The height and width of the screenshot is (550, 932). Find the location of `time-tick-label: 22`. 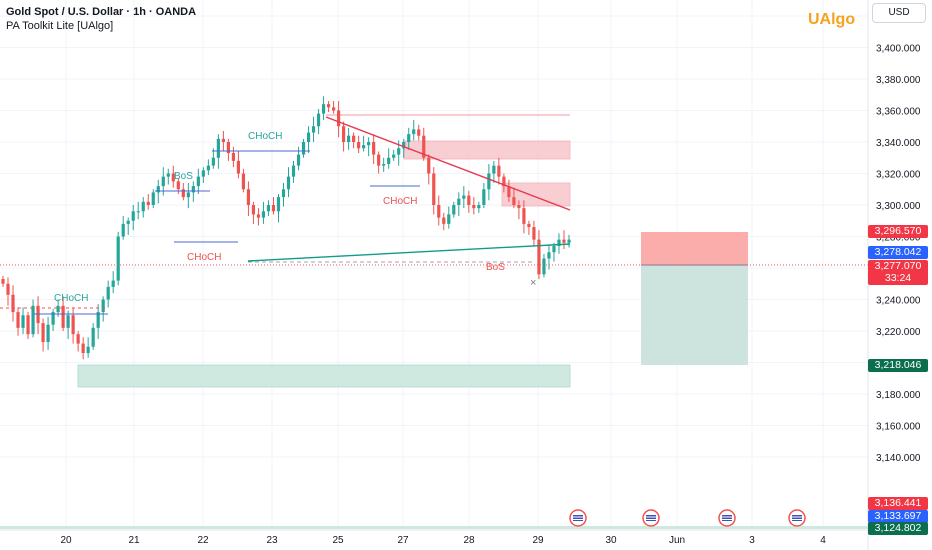

time-tick-label: 22 is located at coordinates (203, 540).